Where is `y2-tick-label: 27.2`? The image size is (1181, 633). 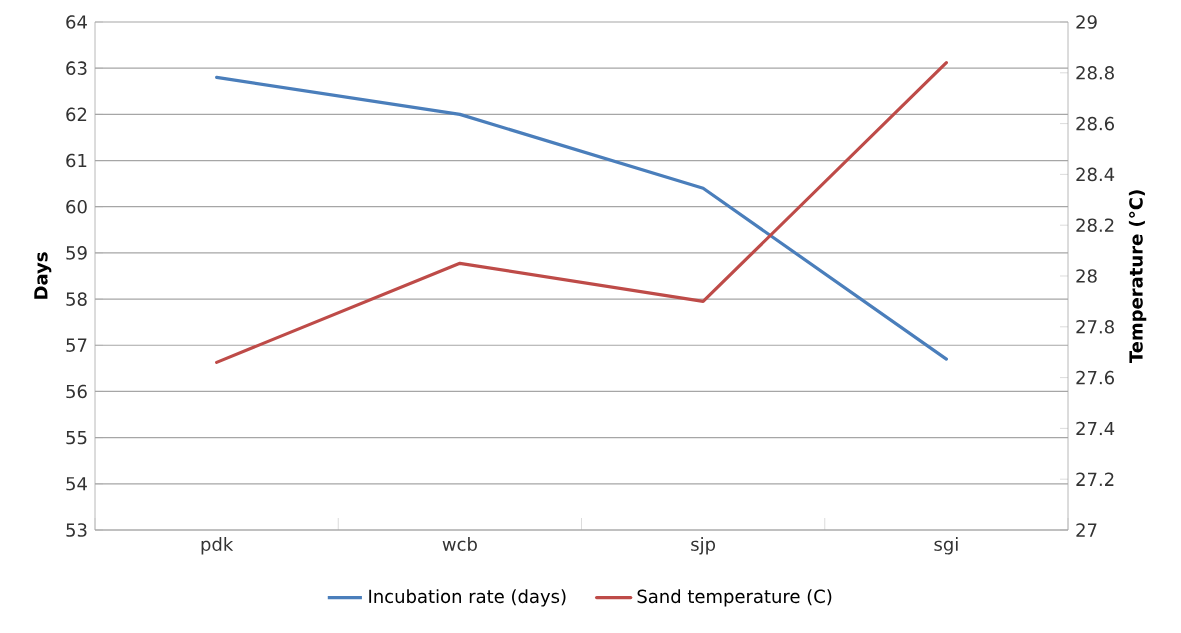
y2-tick-label: 27.2 is located at coordinates (1095, 479).